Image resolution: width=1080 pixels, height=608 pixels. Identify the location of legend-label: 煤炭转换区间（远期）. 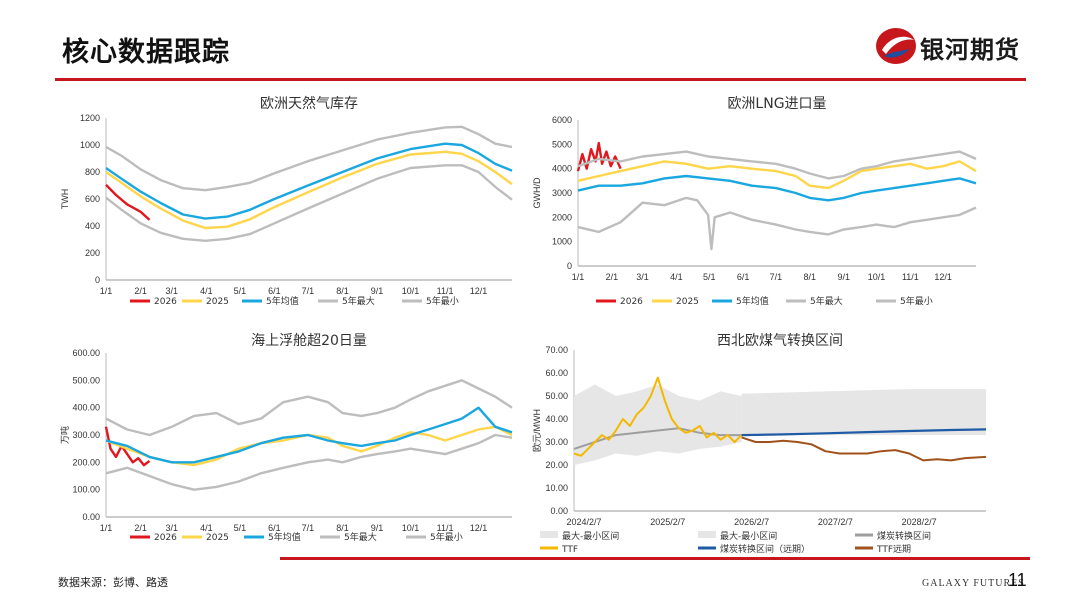
(765, 549).